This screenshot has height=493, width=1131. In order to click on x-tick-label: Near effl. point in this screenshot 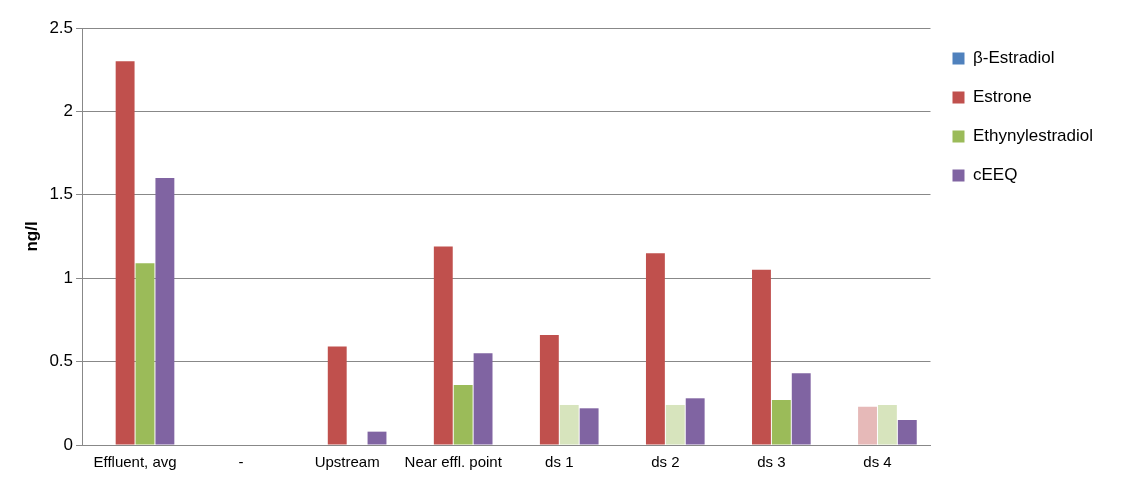, I will do `click(453, 462)`.